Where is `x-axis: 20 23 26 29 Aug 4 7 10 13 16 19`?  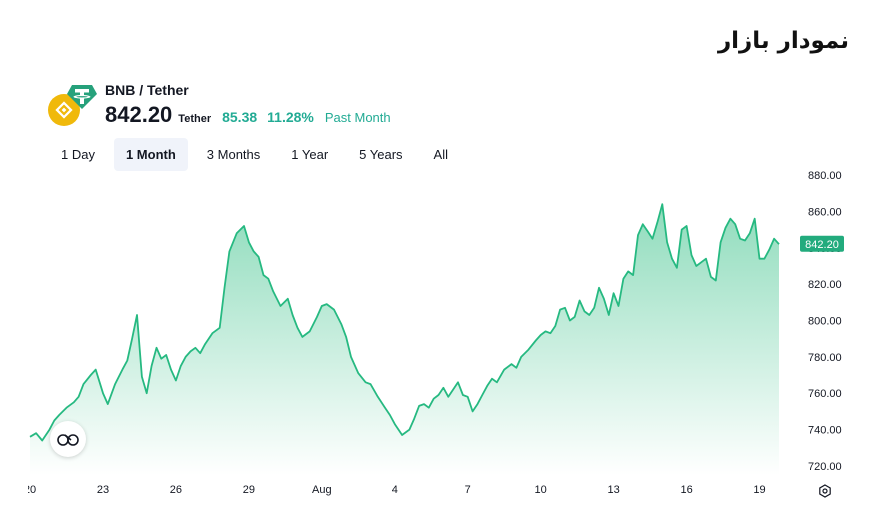
x-axis: 20 23 26 29 Aug 4 7 10 13 16 19 is located at coordinates (397, 490).